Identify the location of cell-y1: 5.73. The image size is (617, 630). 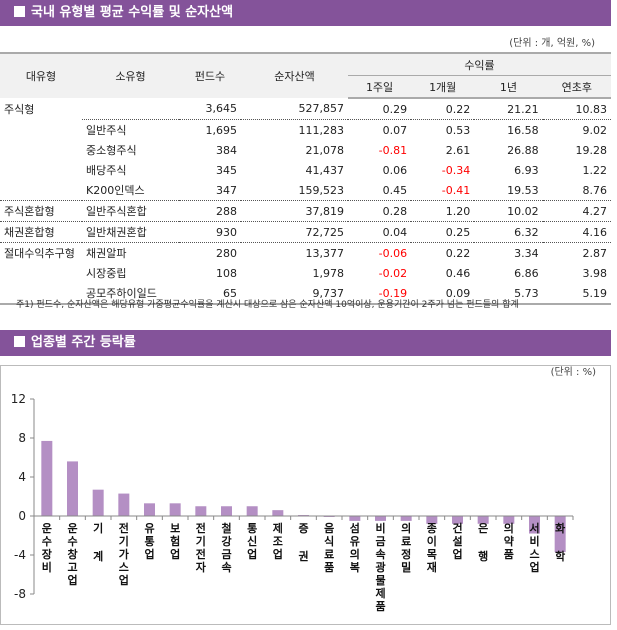
(508, 294).